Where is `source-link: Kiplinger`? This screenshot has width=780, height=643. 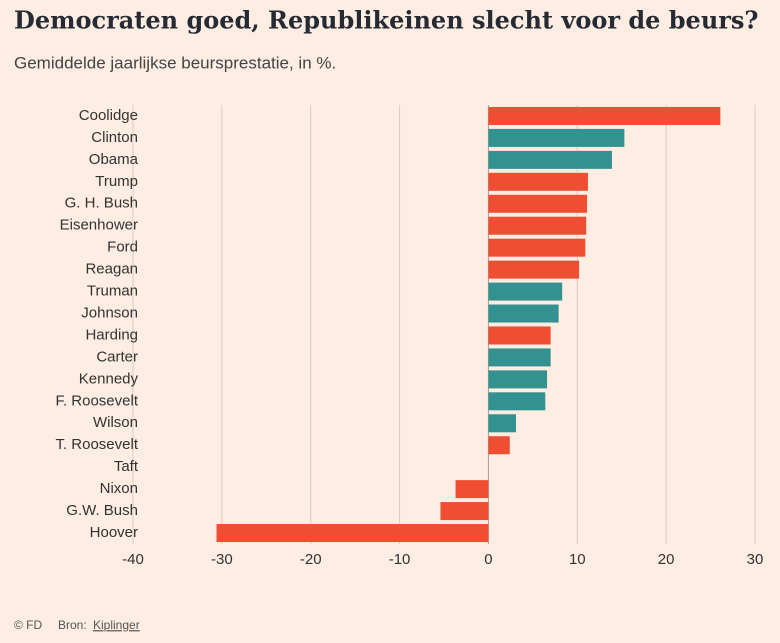 source-link: Kiplinger is located at coordinates (116, 625).